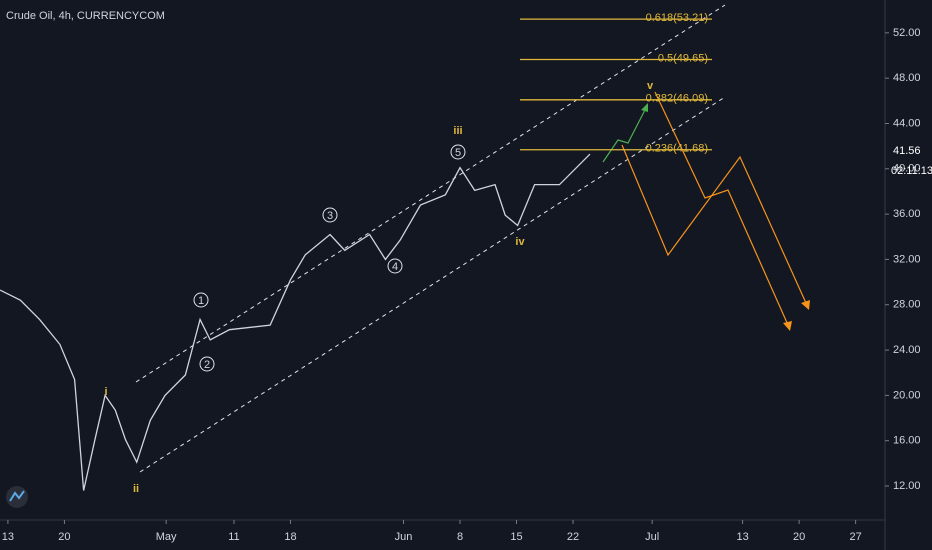 The image size is (932, 550). Describe the element at coordinates (105, 392) in the screenshot. I see `wave-label: i` at that location.